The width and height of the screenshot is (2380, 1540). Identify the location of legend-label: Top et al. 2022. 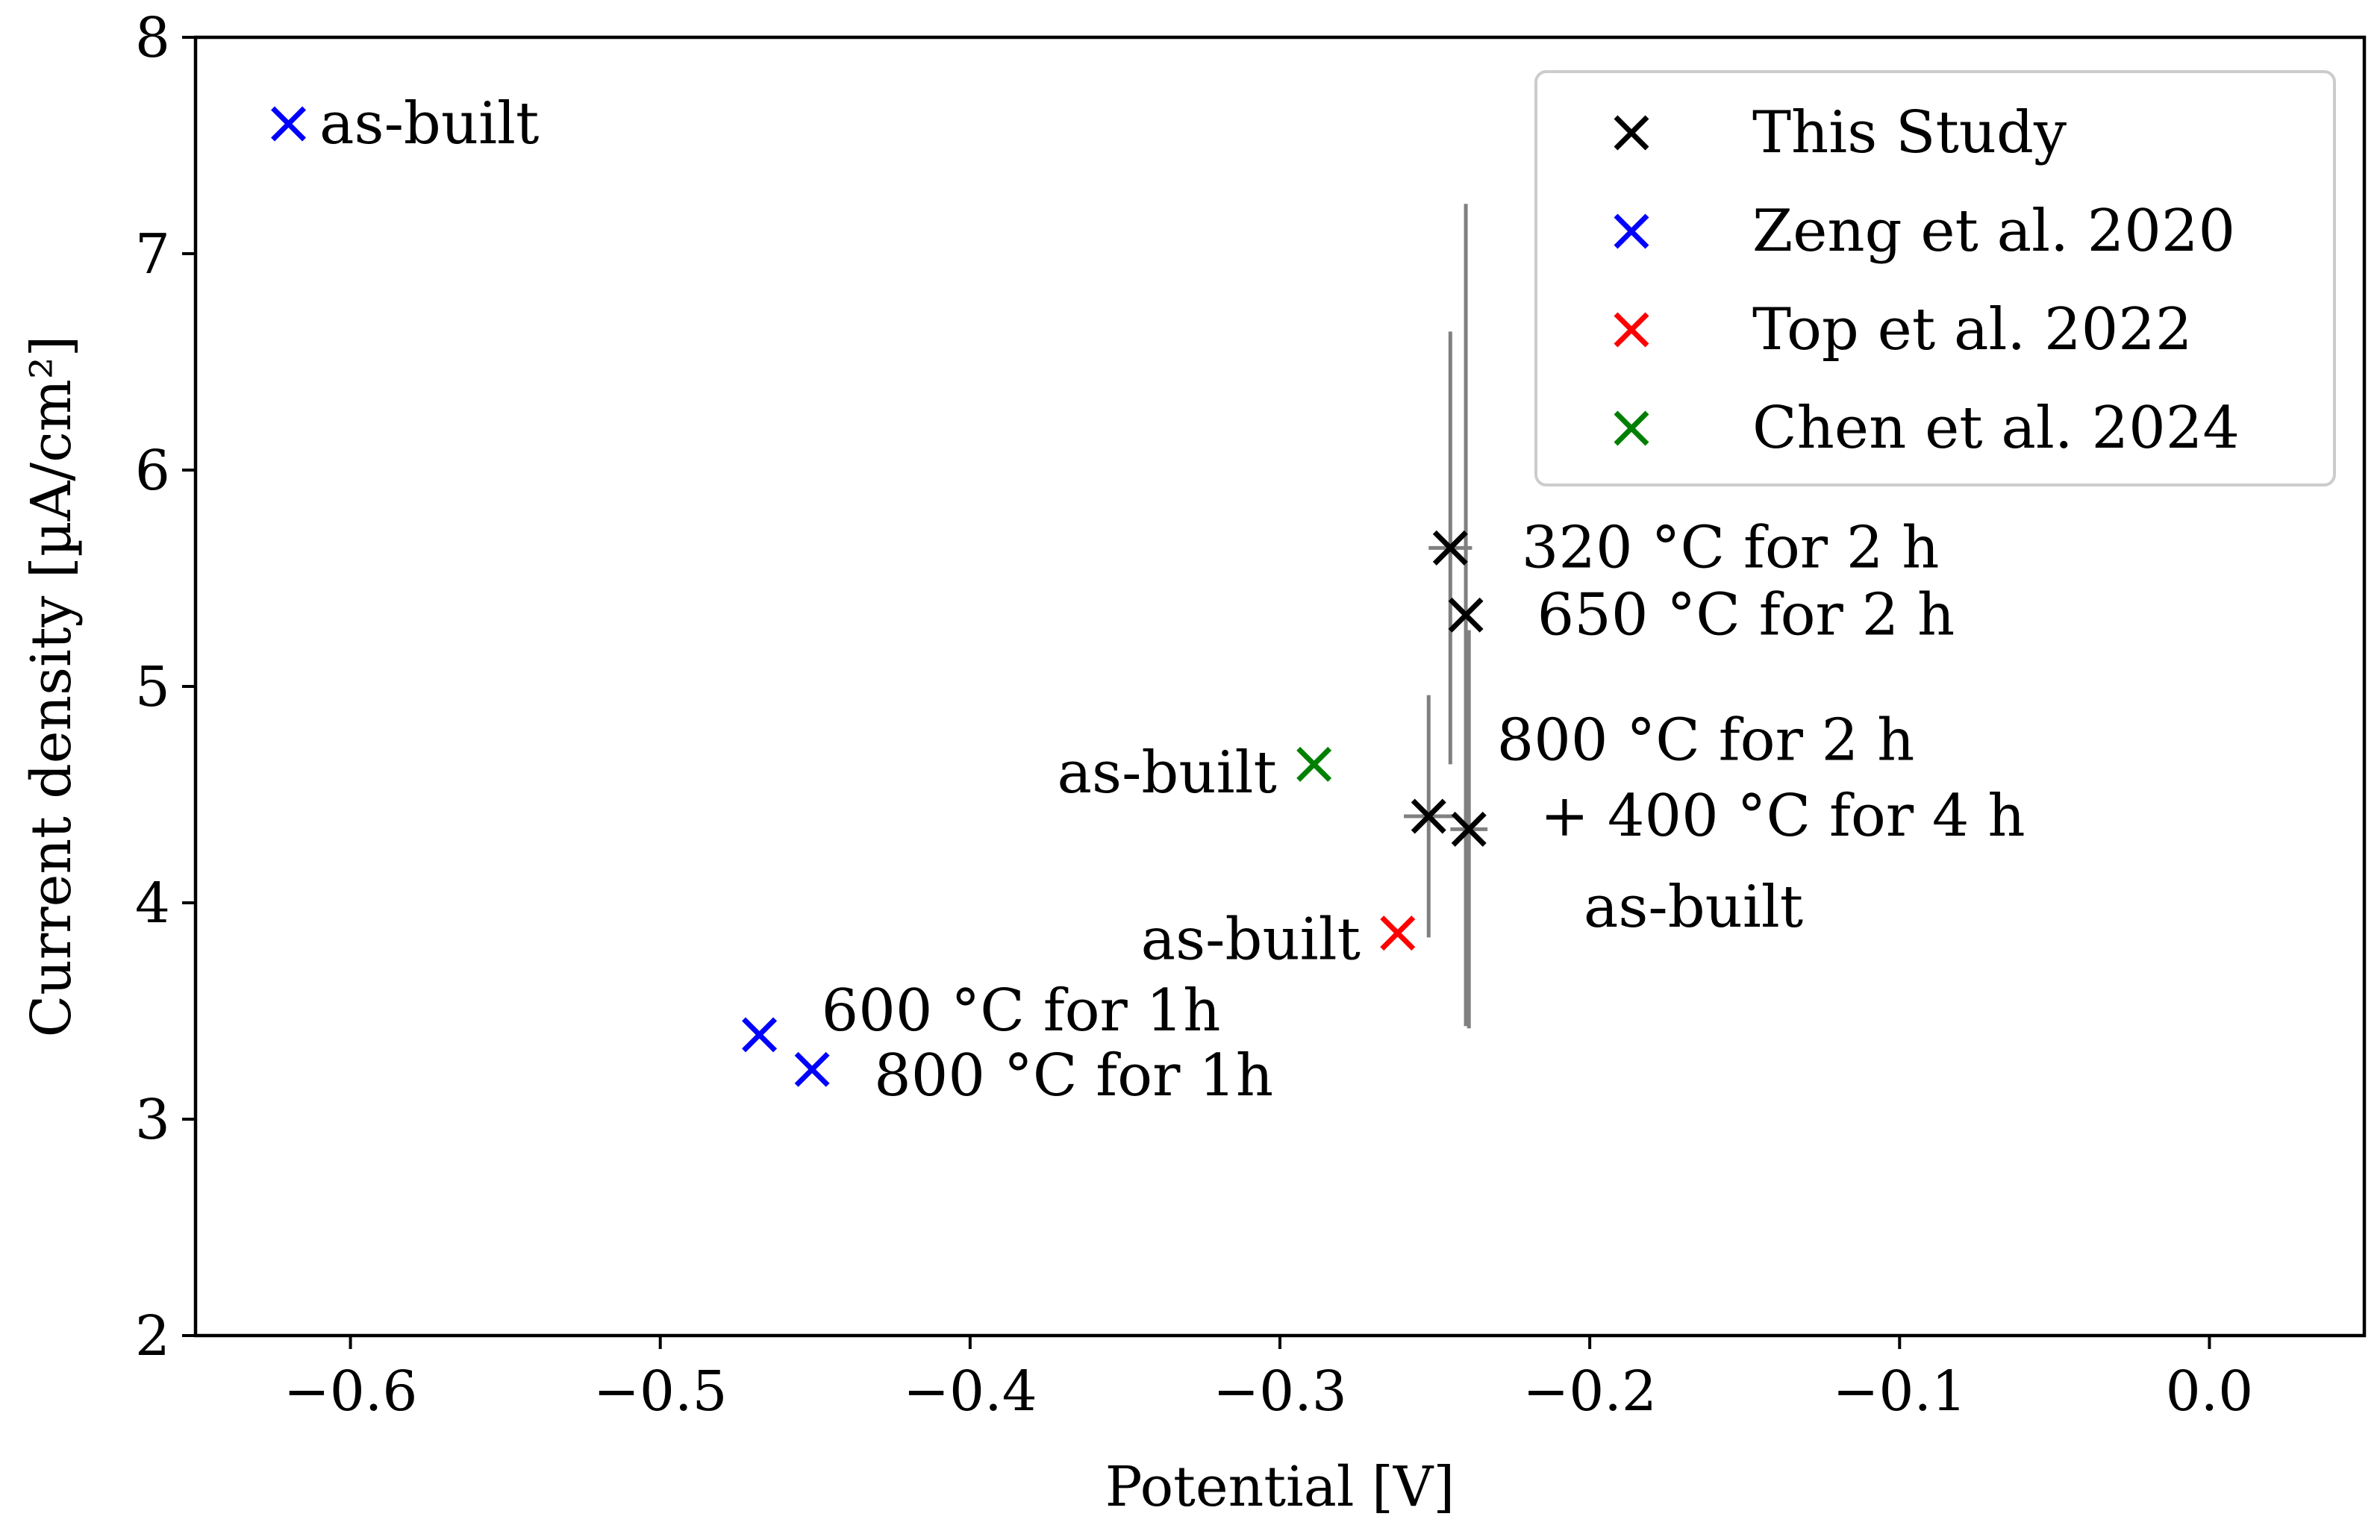
(1972, 329).